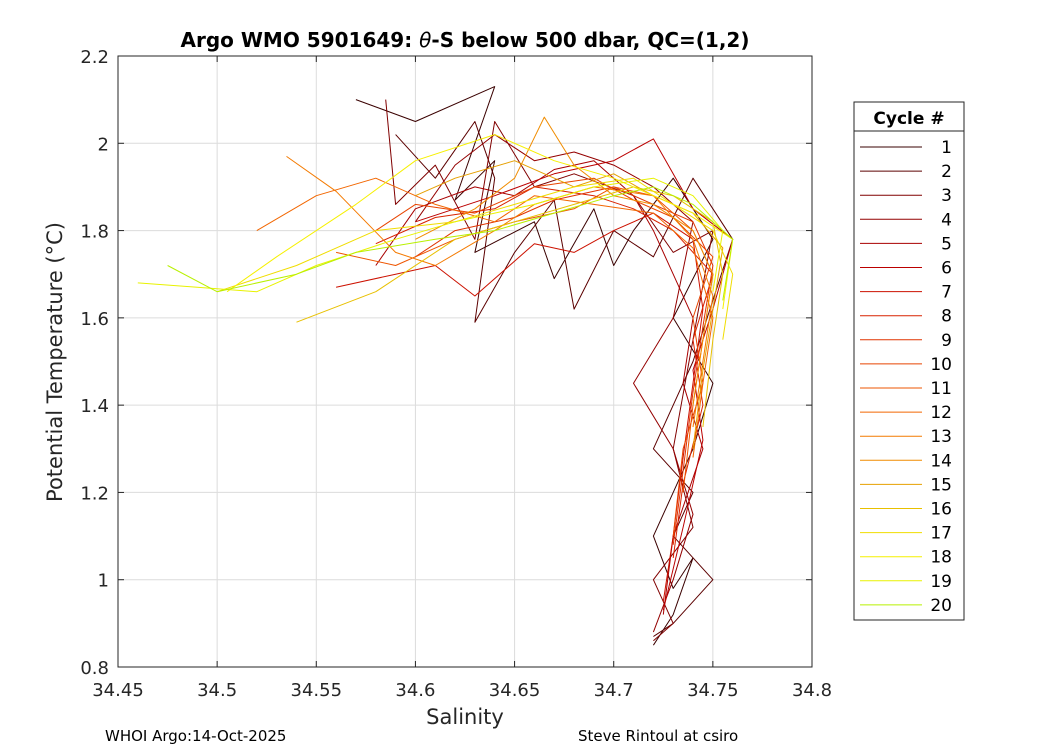  What do you see at coordinates (908, 119) in the screenshot?
I see `legend-title: Cycle #` at bounding box center [908, 119].